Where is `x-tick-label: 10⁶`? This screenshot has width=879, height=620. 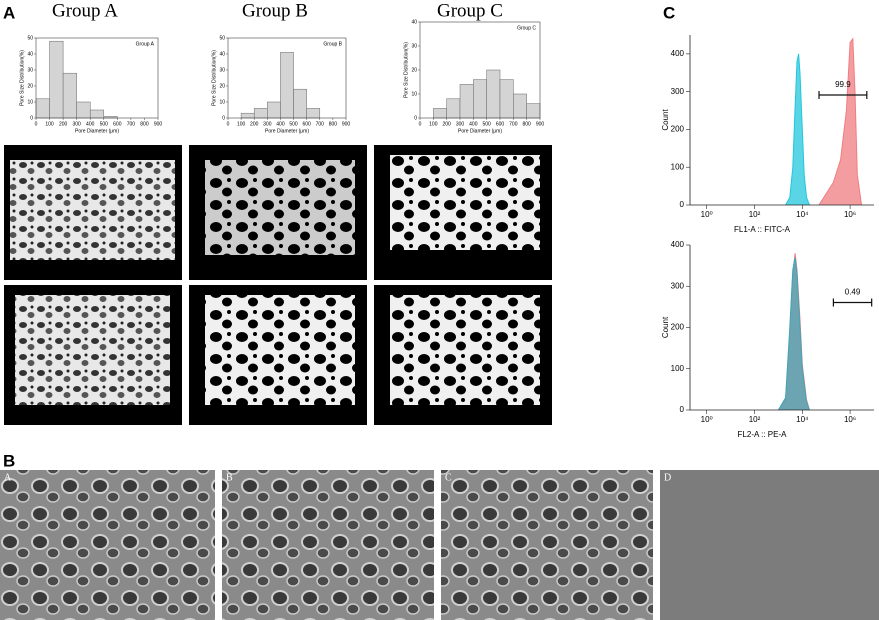 x-tick-label: 10⁶ is located at coordinates (850, 214).